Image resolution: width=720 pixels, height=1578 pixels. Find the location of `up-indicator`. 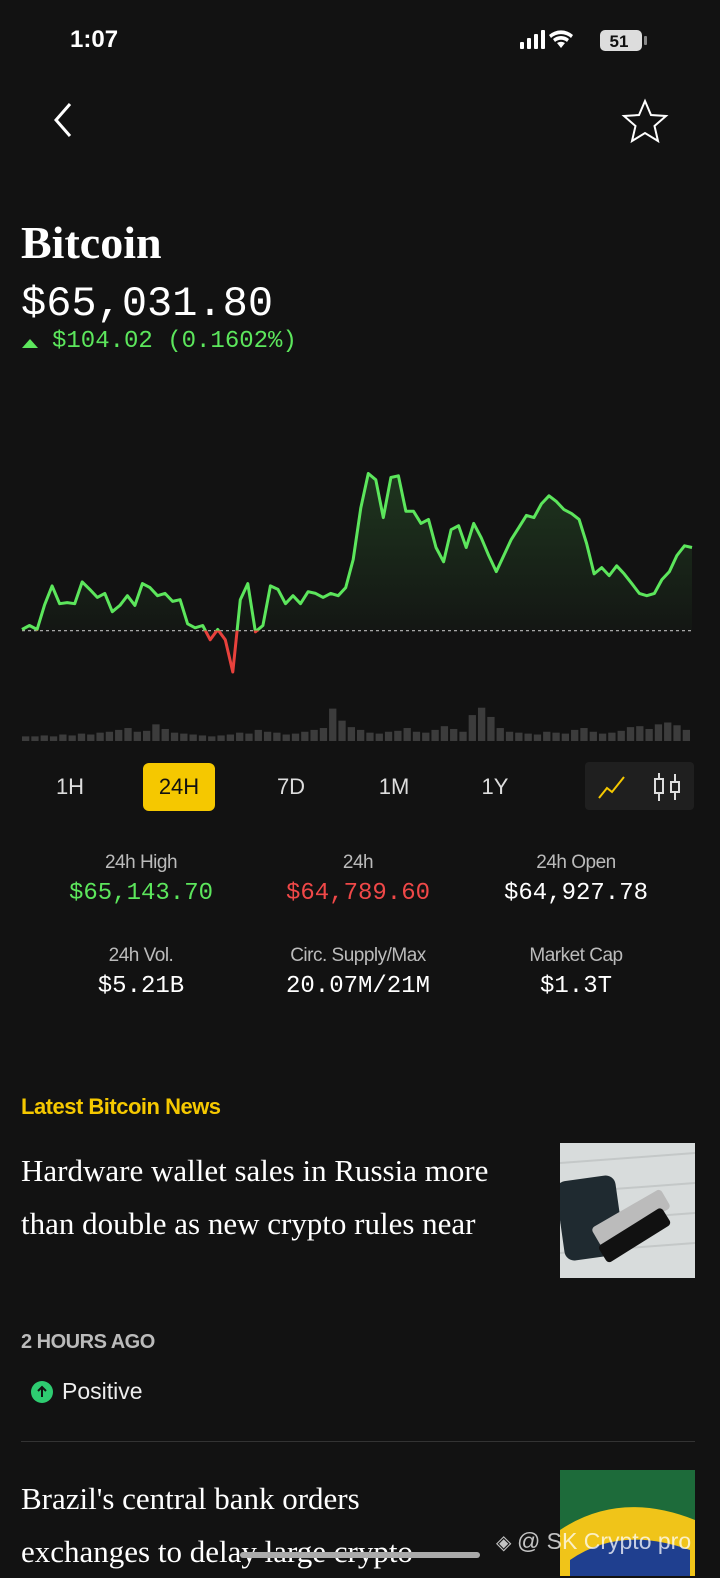

up-indicator is located at coordinates (30, 343).